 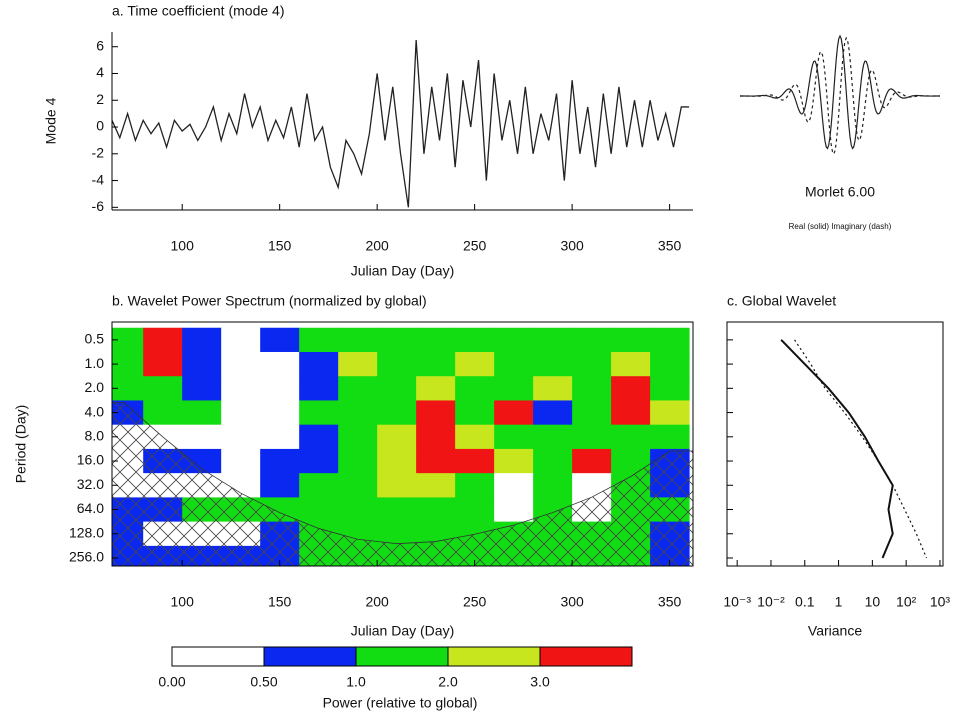 What do you see at coordinates (448, 682) in the screenshot?
I see `colorbar-label: 2.0` at bounding box center [448, 682].